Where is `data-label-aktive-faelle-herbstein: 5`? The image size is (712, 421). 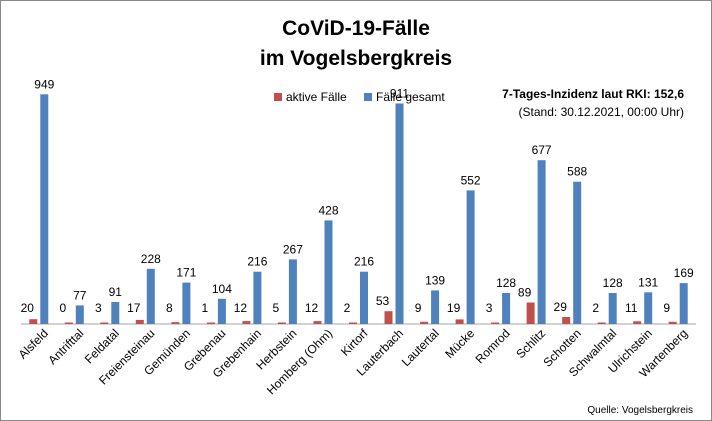
data-label-aktive-faelle-herbstein: 5 is located at coordinates (276, 308).